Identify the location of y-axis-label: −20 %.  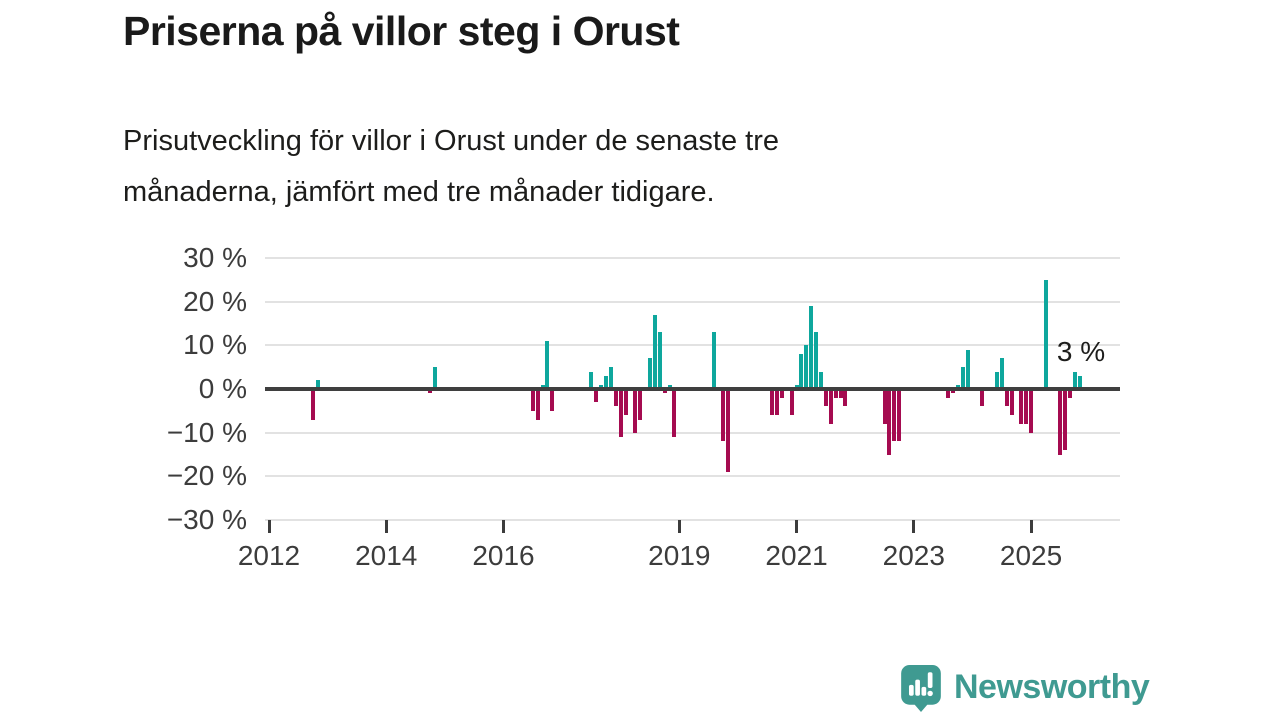
(206, 476).